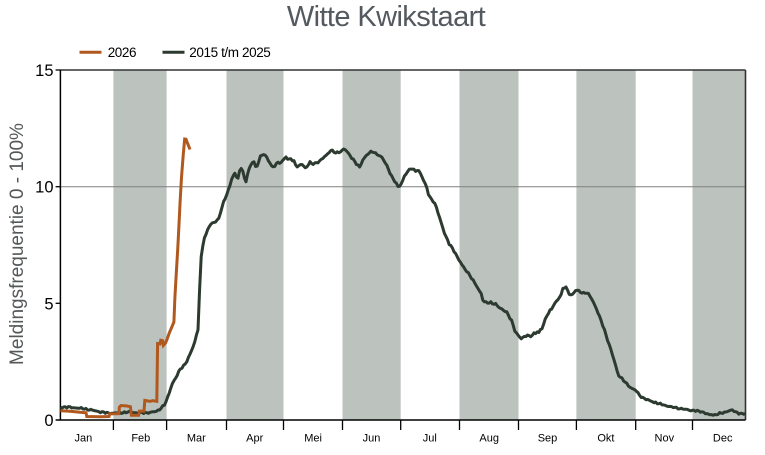 This screenshot has height=455, width=765. I want to click on svg-text: Aug, so click(489, 439).